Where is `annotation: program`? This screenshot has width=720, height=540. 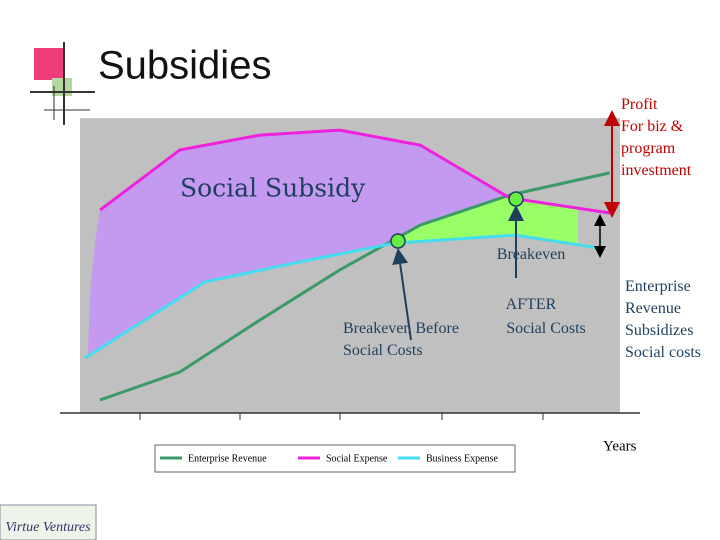
annotation: program is located at coordinates (648, 148).